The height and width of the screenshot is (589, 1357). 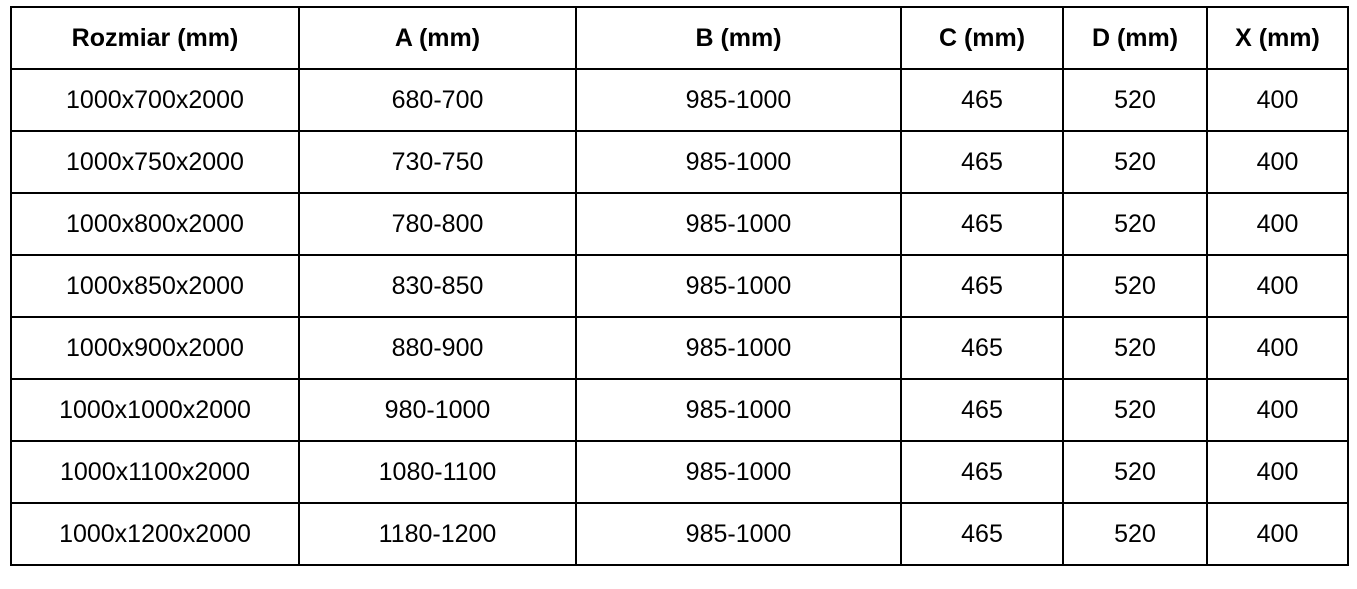 What do you see at coordinates (155, 224) in the screenshot?
I see `cell-rozmiar: 1000x800x2000` at bounding box center [155, 224].